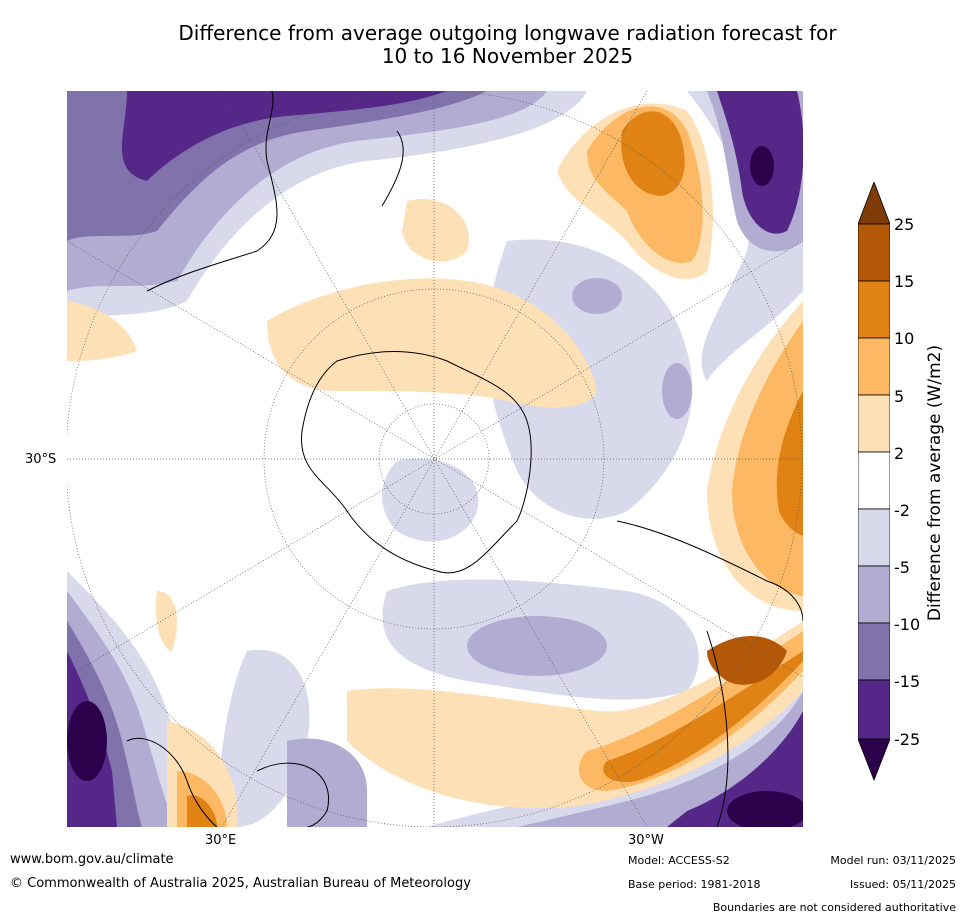  What do you see at coordinates (416, 462) in the screenshot?
I see `antarctica-coastline` at bounding box center [416, 462].